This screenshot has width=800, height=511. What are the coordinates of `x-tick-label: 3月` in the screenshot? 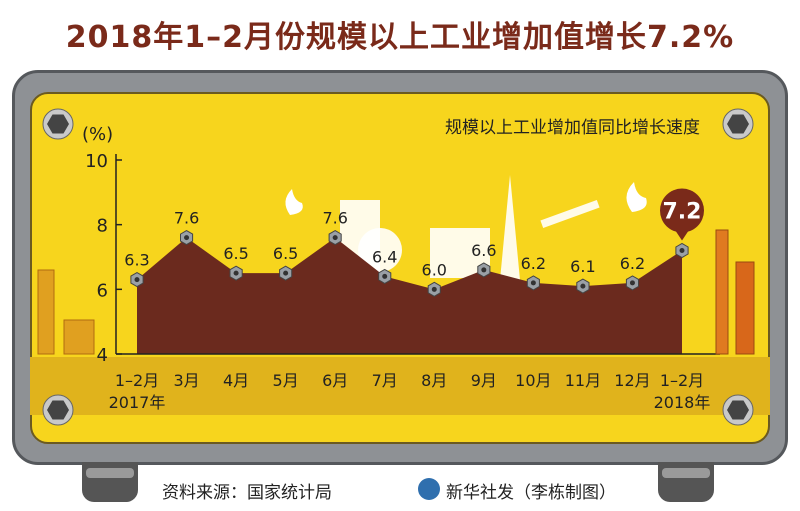 It's located at (186, 380).